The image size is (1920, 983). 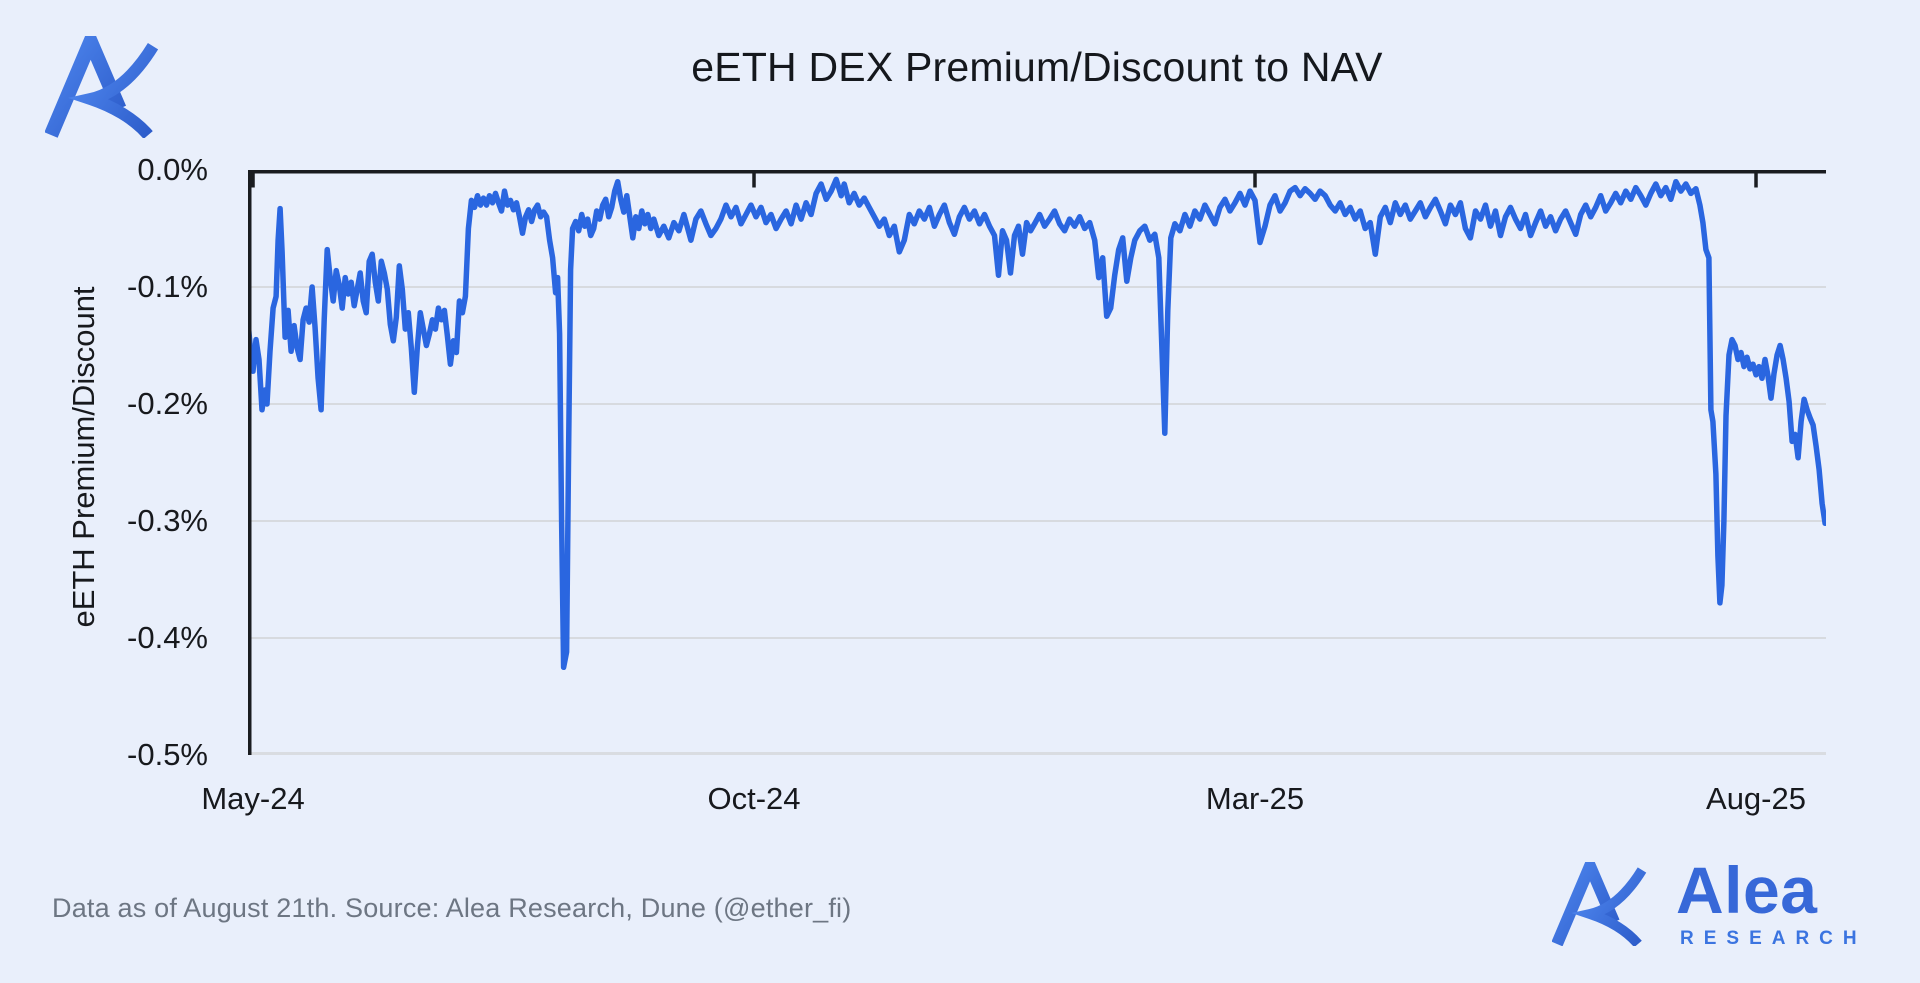 What do you see at coordinates (1037, 67) in the screenshot?
I see `chart-title: eETH DEX Premium/Discount to NAV` at bounding box center [1037, 67].